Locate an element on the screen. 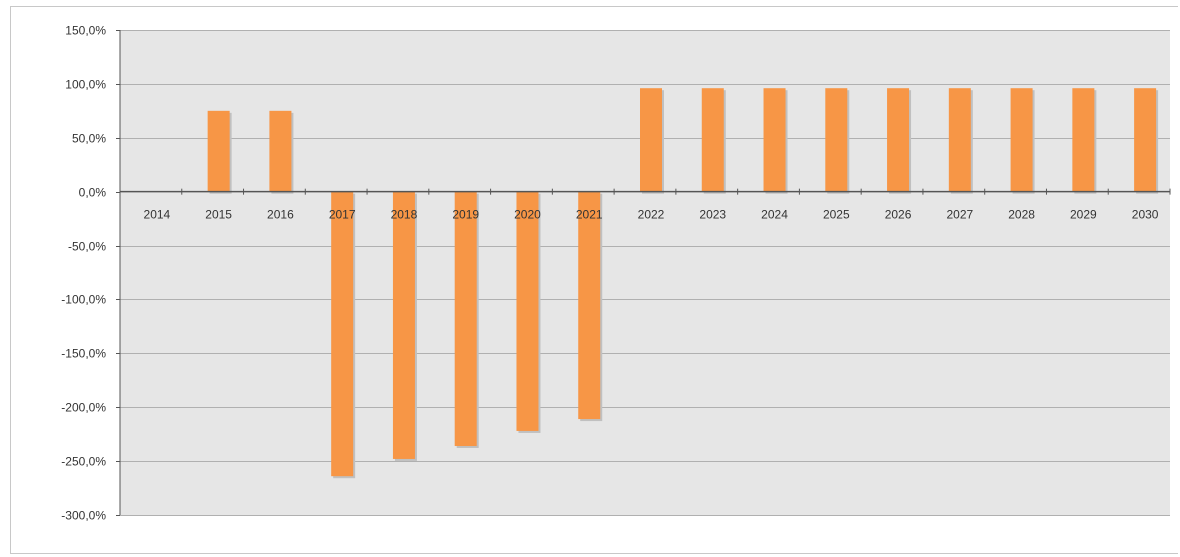 This screenshot has width=1180, height=557. x-tick-label-2029: 2029 is located at coordinates (1083, 215).